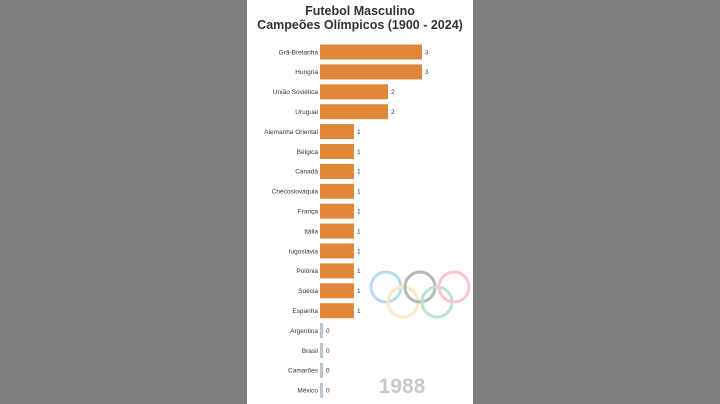 This screenshot has height=404, width=720. Describe the element at coordinates (291, 132) in the screenshot. I see `category-label: Alemanha Oriental` at that location.